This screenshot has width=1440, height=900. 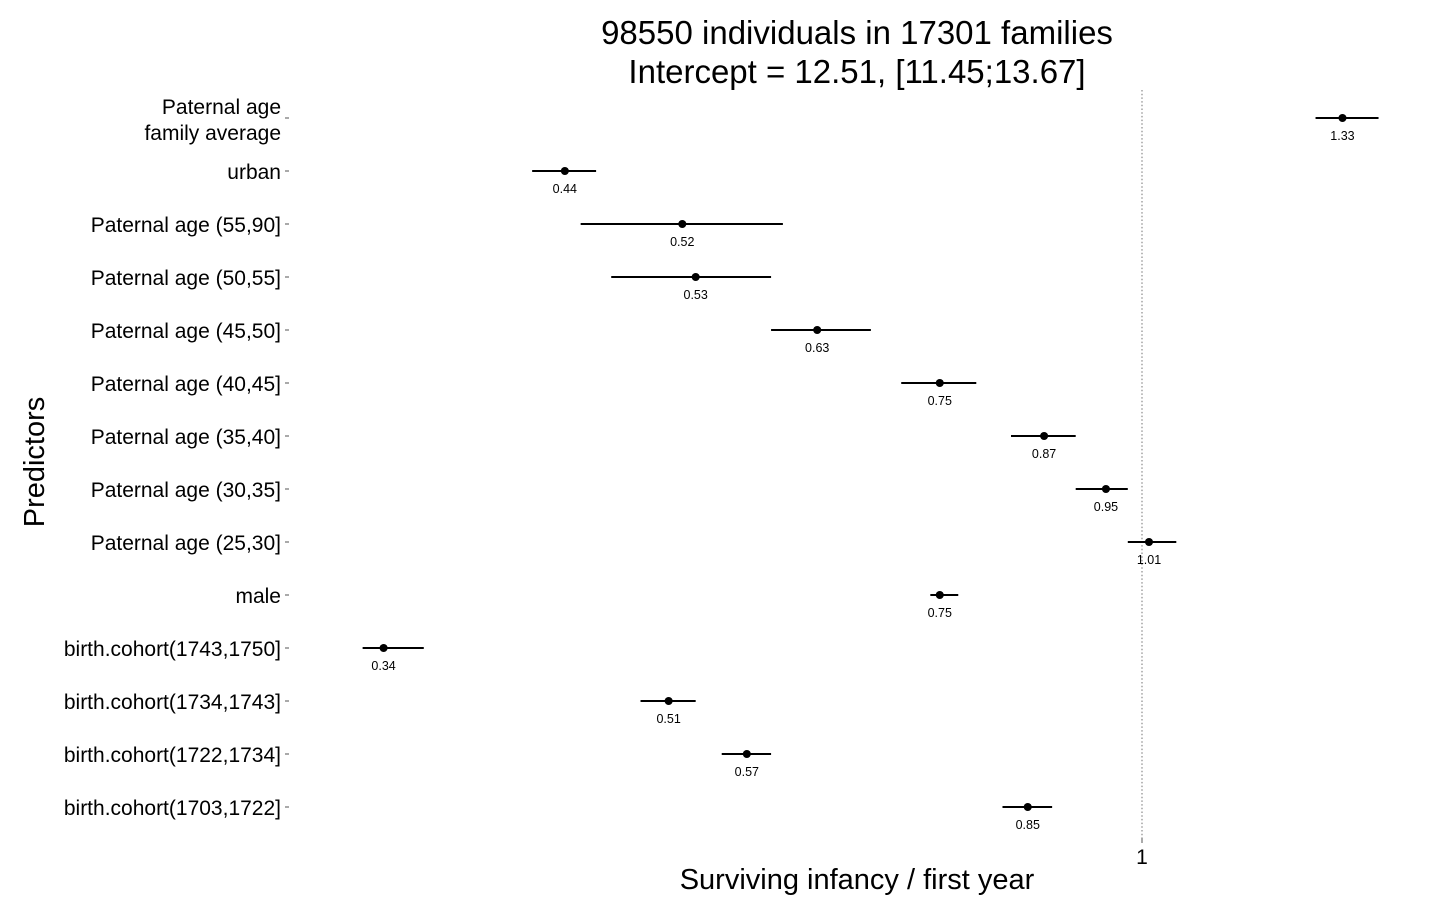 What do you see at coordinates (212, 133) in the screenshot?
I see `y-tick-label: family average` at bounding box center [212, 133].